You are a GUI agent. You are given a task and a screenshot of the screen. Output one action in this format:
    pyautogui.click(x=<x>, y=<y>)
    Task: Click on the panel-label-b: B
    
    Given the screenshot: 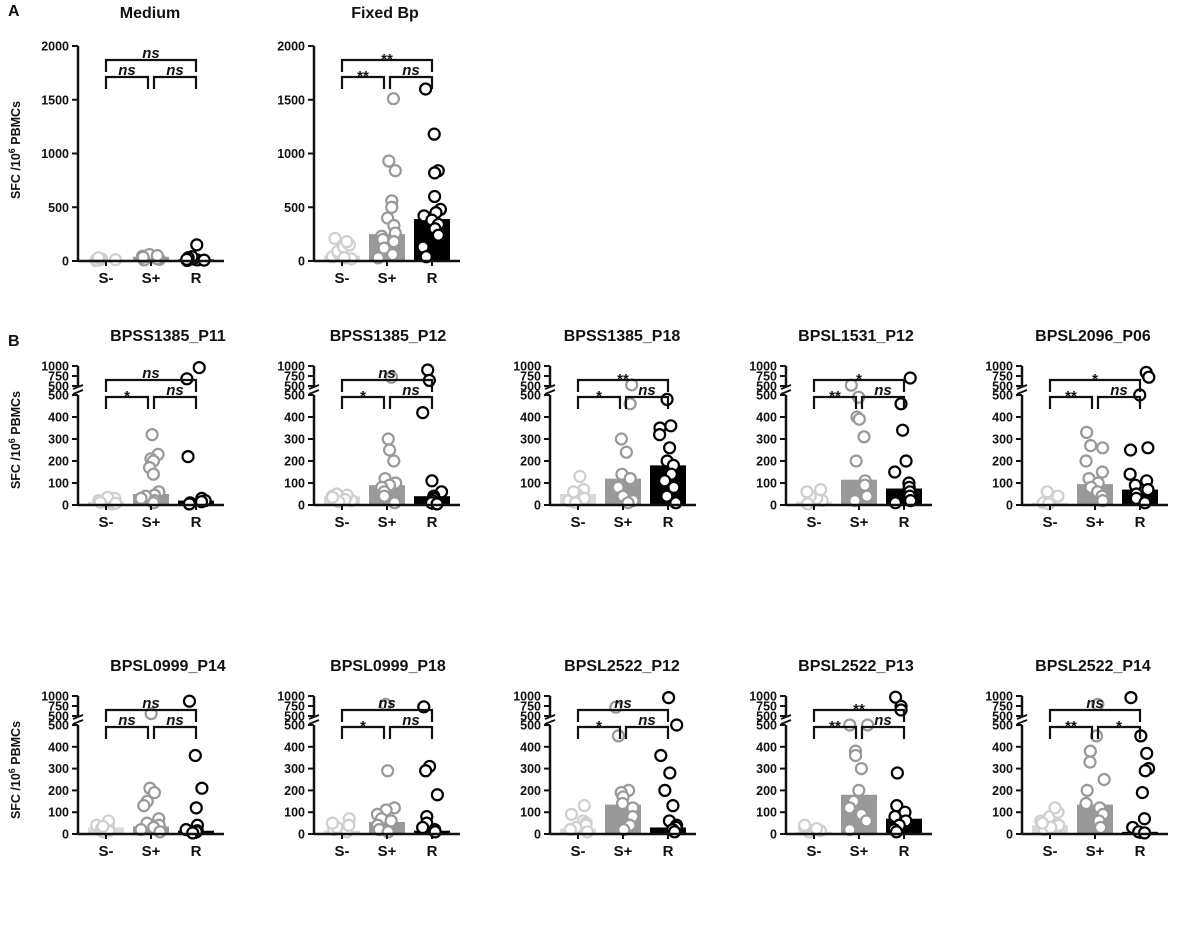 What is the action you would take?
    pyautogui.click(x=14, y=341)
    